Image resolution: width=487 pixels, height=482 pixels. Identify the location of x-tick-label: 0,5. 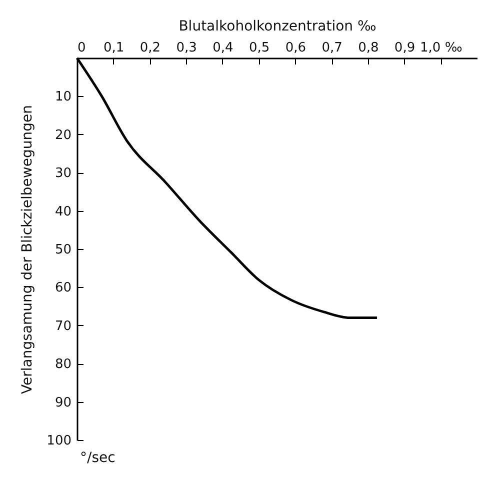
(259, 48).